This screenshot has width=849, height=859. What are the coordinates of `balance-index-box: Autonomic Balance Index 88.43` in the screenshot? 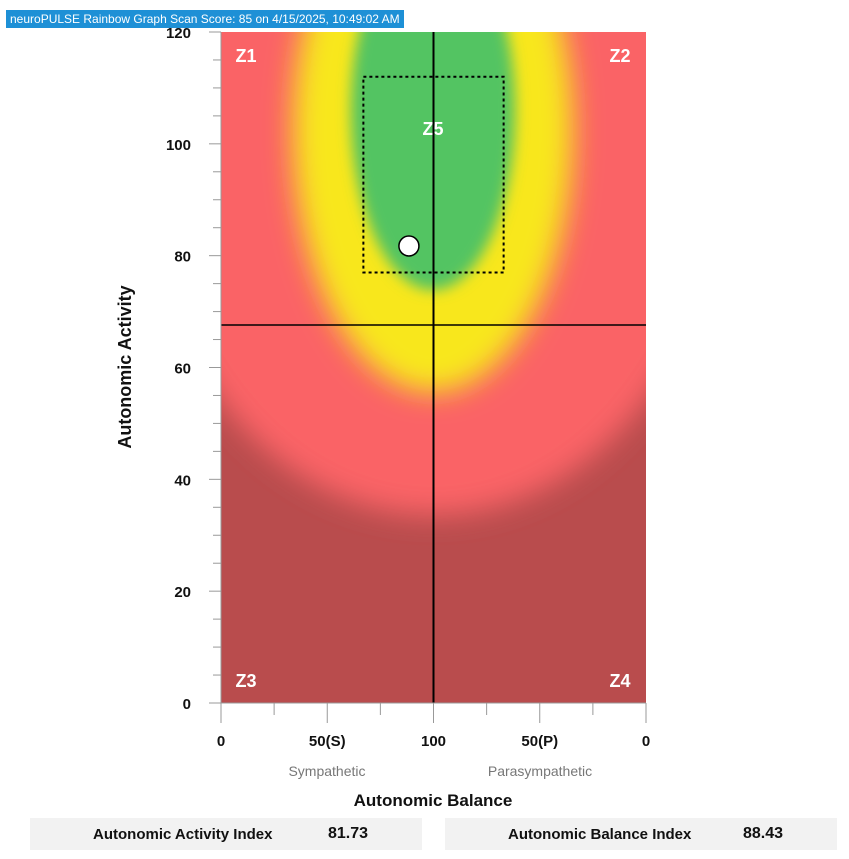 It's located at (641, 834).